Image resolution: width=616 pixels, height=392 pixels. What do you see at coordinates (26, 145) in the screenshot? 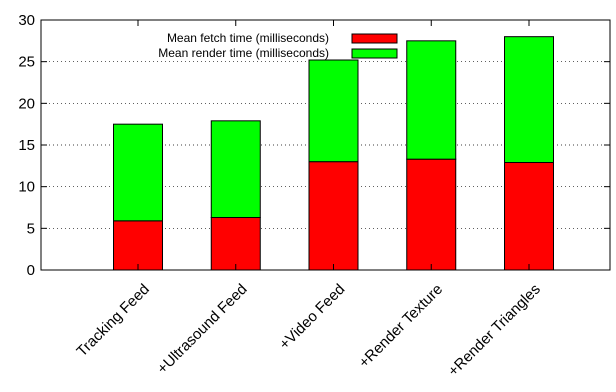
I see `y-tick-label: 15` at bounding box center [26, 145].